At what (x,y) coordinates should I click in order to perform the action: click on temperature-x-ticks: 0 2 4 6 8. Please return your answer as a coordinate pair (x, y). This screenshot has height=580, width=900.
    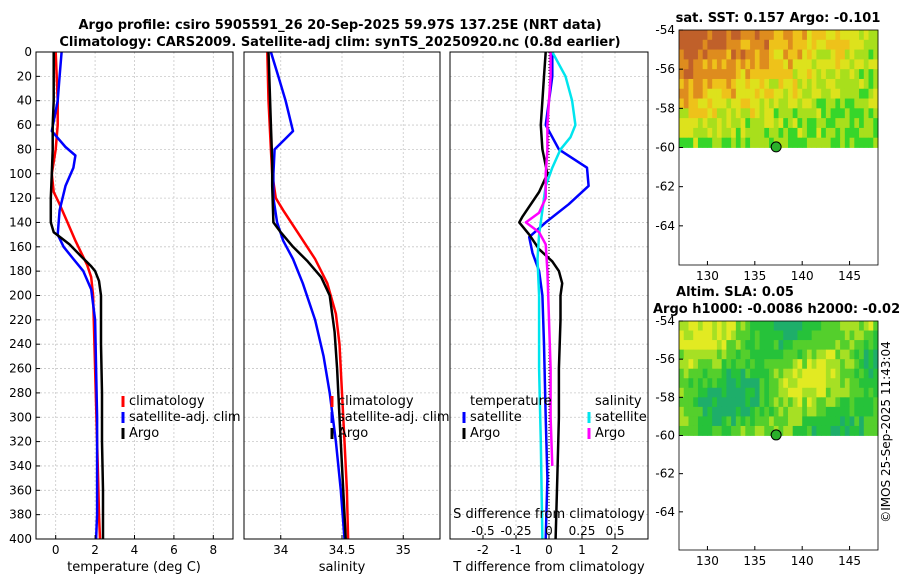
    Looking at the image, I should click on (134, 546).